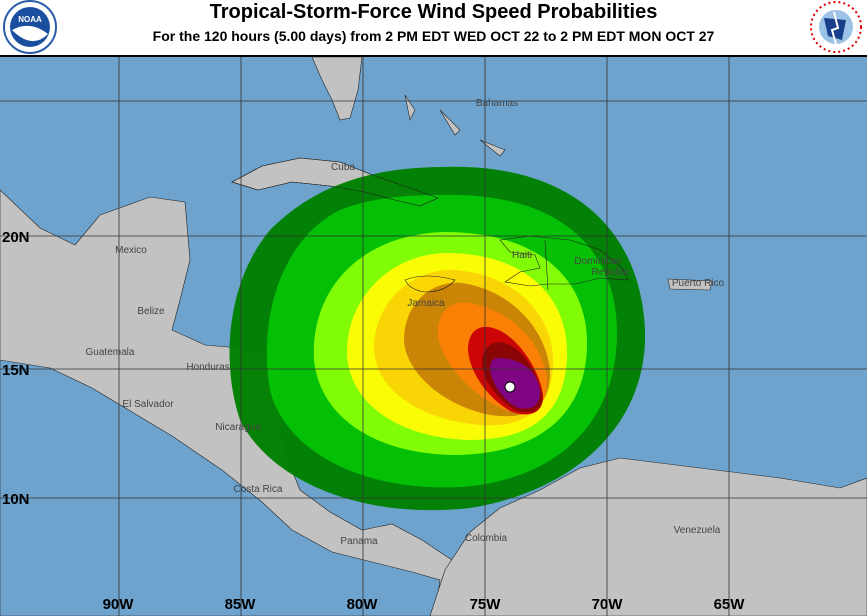 The image size is (867, 616). Describe the element at coordinates (131, 250) in the screenshot. I see `label-mexico: Mexico` at that location.